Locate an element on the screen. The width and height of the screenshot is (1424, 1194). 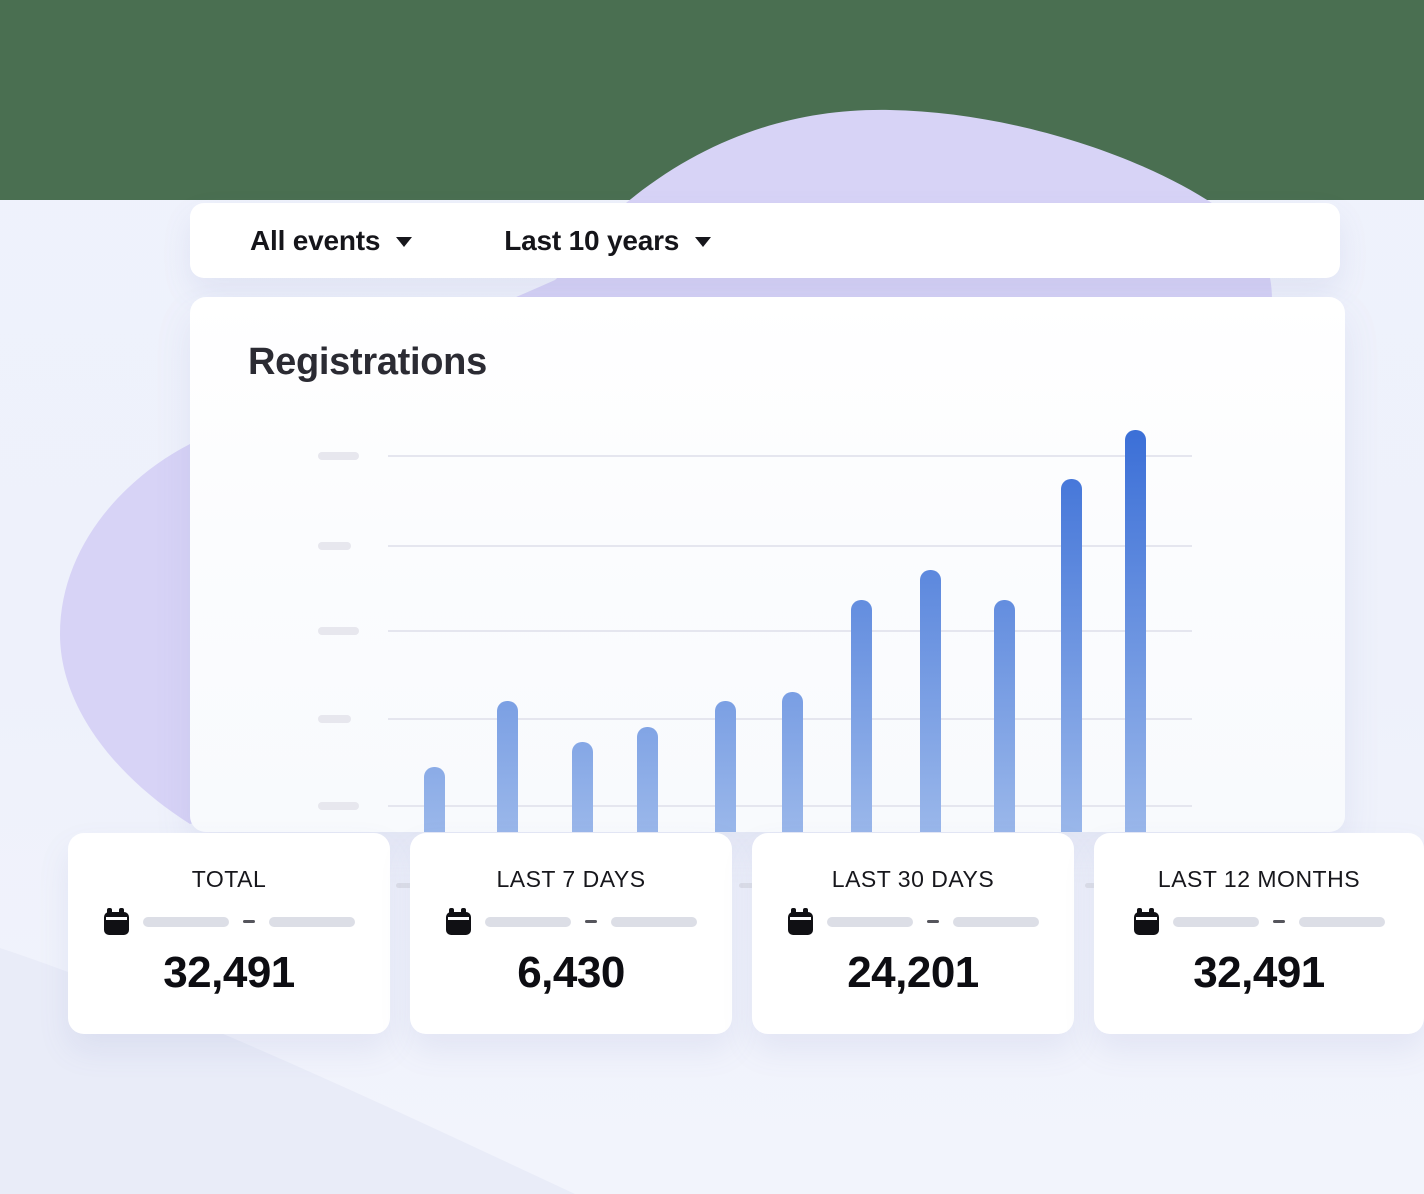
event-filter-dropdown: All events is located at coordinates (331, 240).